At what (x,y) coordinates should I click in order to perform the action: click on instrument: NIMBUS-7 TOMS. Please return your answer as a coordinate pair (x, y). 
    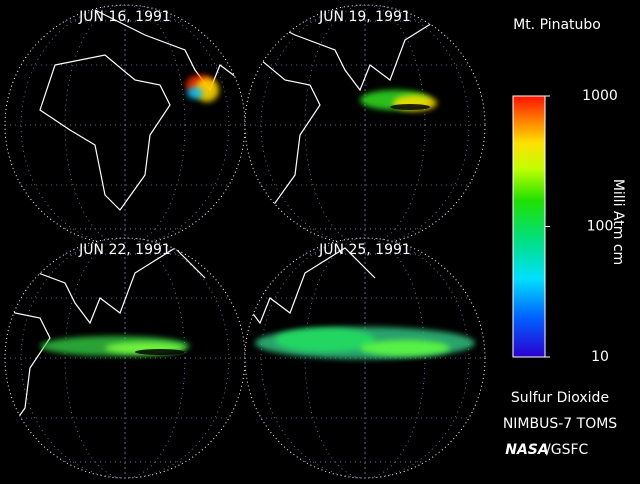
    Looking at the image, I should click on (560, 424).